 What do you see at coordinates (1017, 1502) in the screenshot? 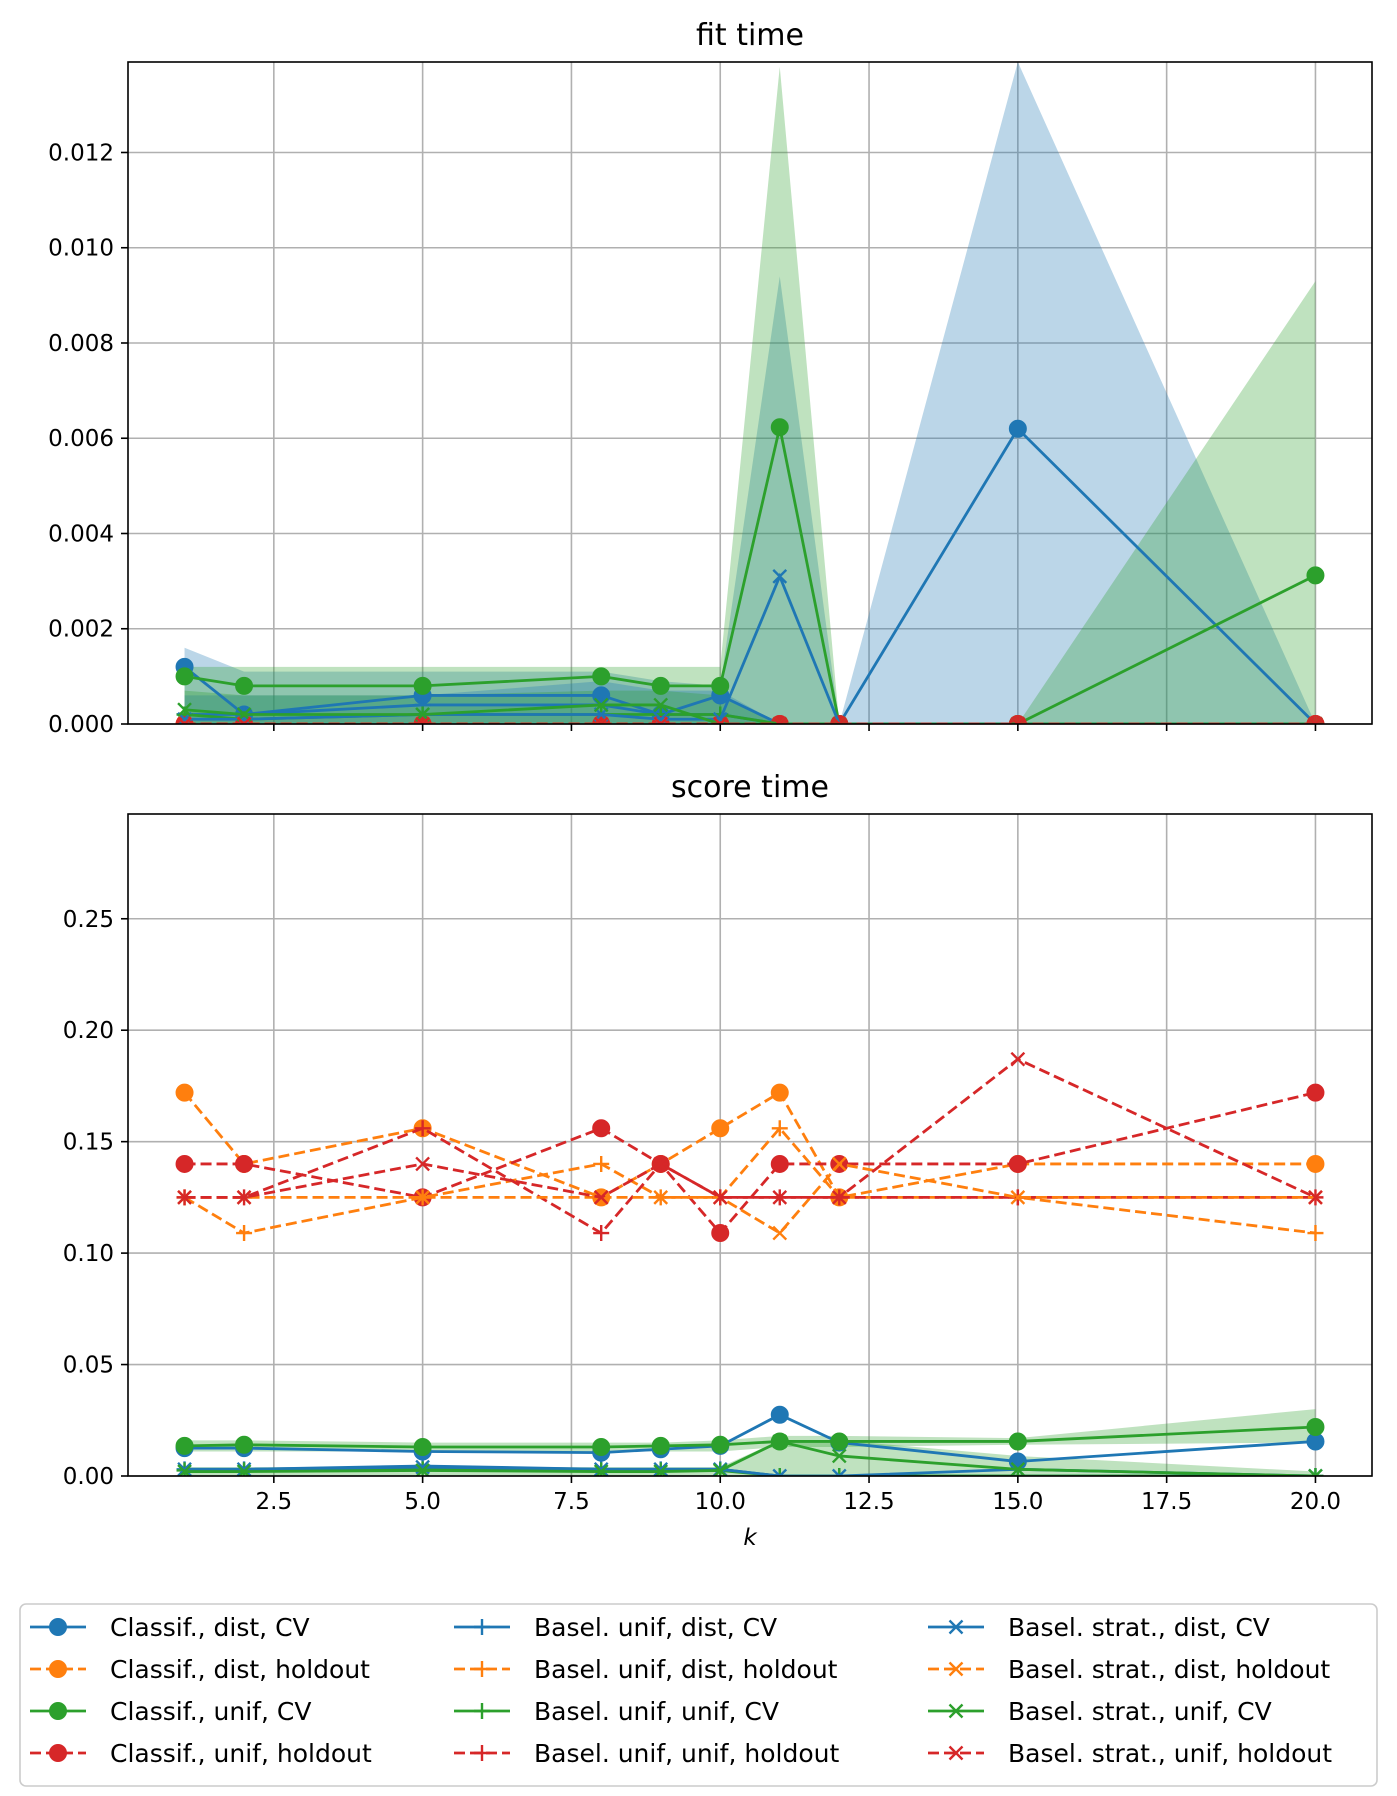
I see `x-tick-label: 15.0` at bounding box center [1017, 1502].